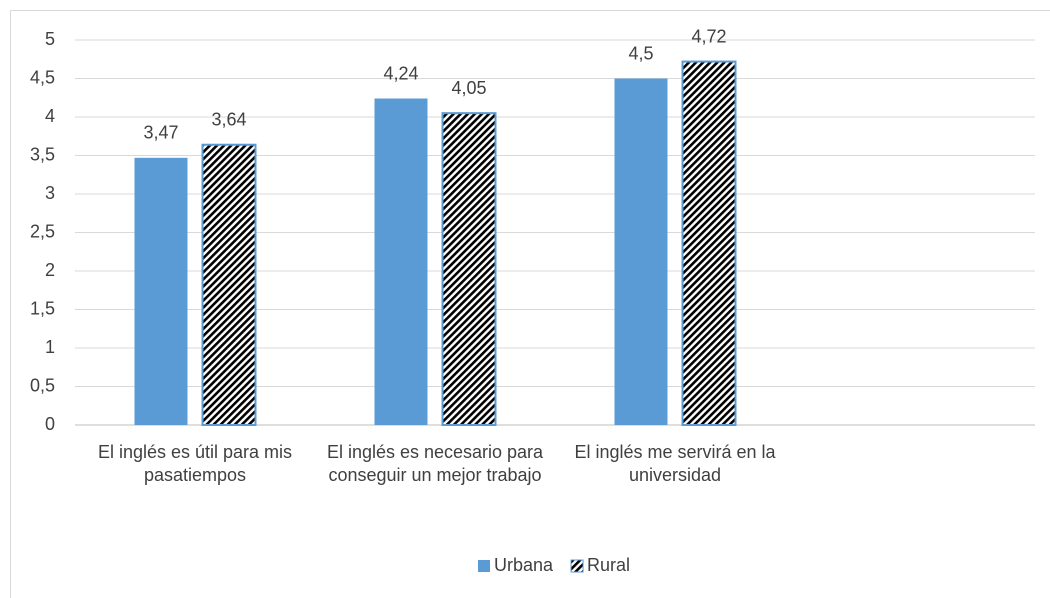 The image size is (1050, 598). Describe the element at coordinates (524, 565) in the screenshot. I see `legend-label: Urbana` at that location.